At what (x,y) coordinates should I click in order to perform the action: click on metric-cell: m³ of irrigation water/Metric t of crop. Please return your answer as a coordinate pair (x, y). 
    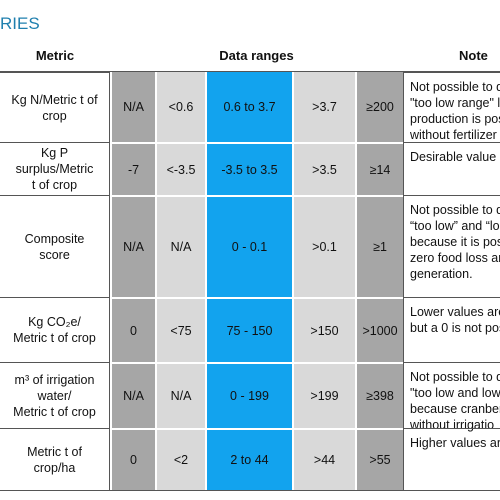
    Looking at the image, I should click on (55, 395).